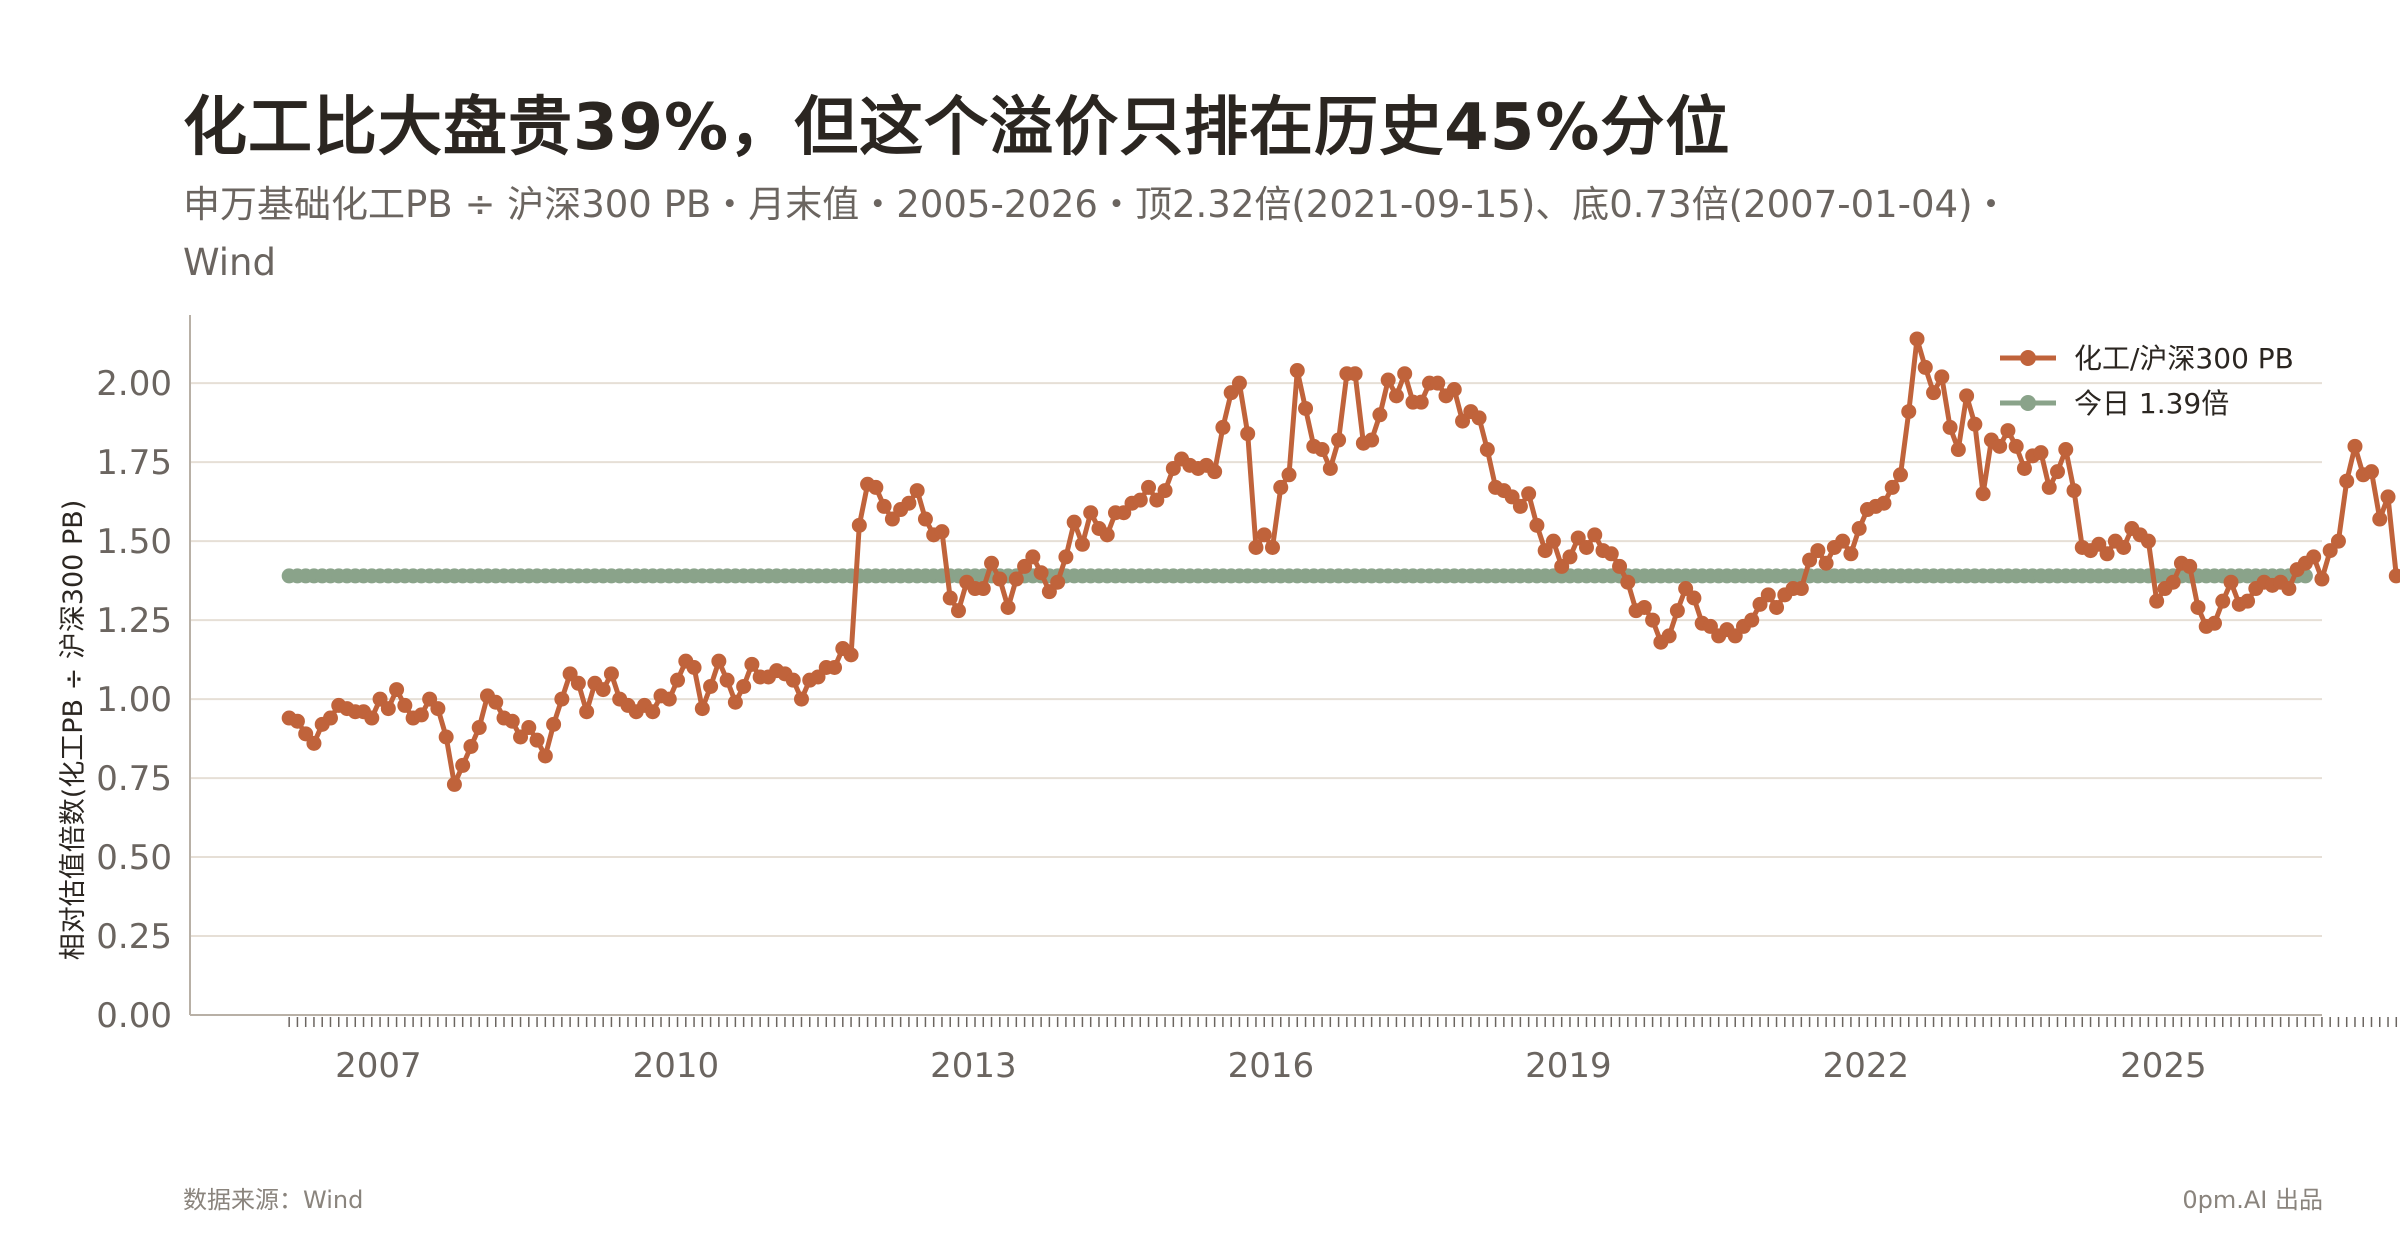  Describe the element at coordinates (2163, 1066) in the screenshot. I see `x-tick-label: 2025` at that location.